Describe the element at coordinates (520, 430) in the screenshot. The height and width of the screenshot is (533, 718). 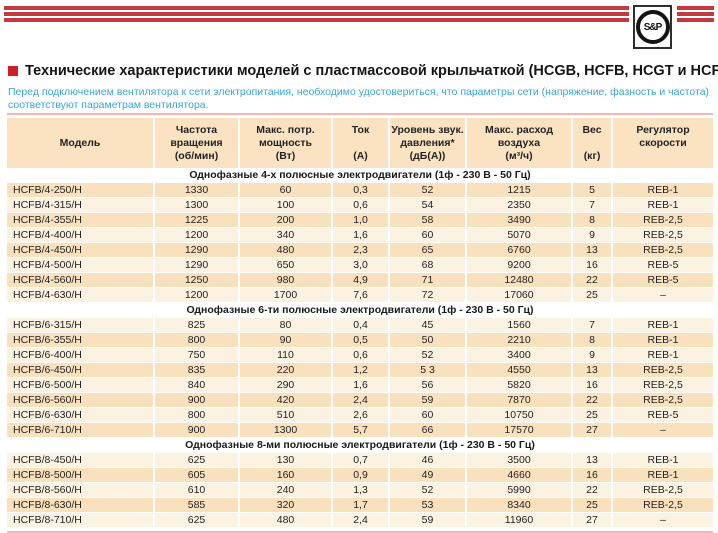
I see `cell-airflow: 17570` at that location.